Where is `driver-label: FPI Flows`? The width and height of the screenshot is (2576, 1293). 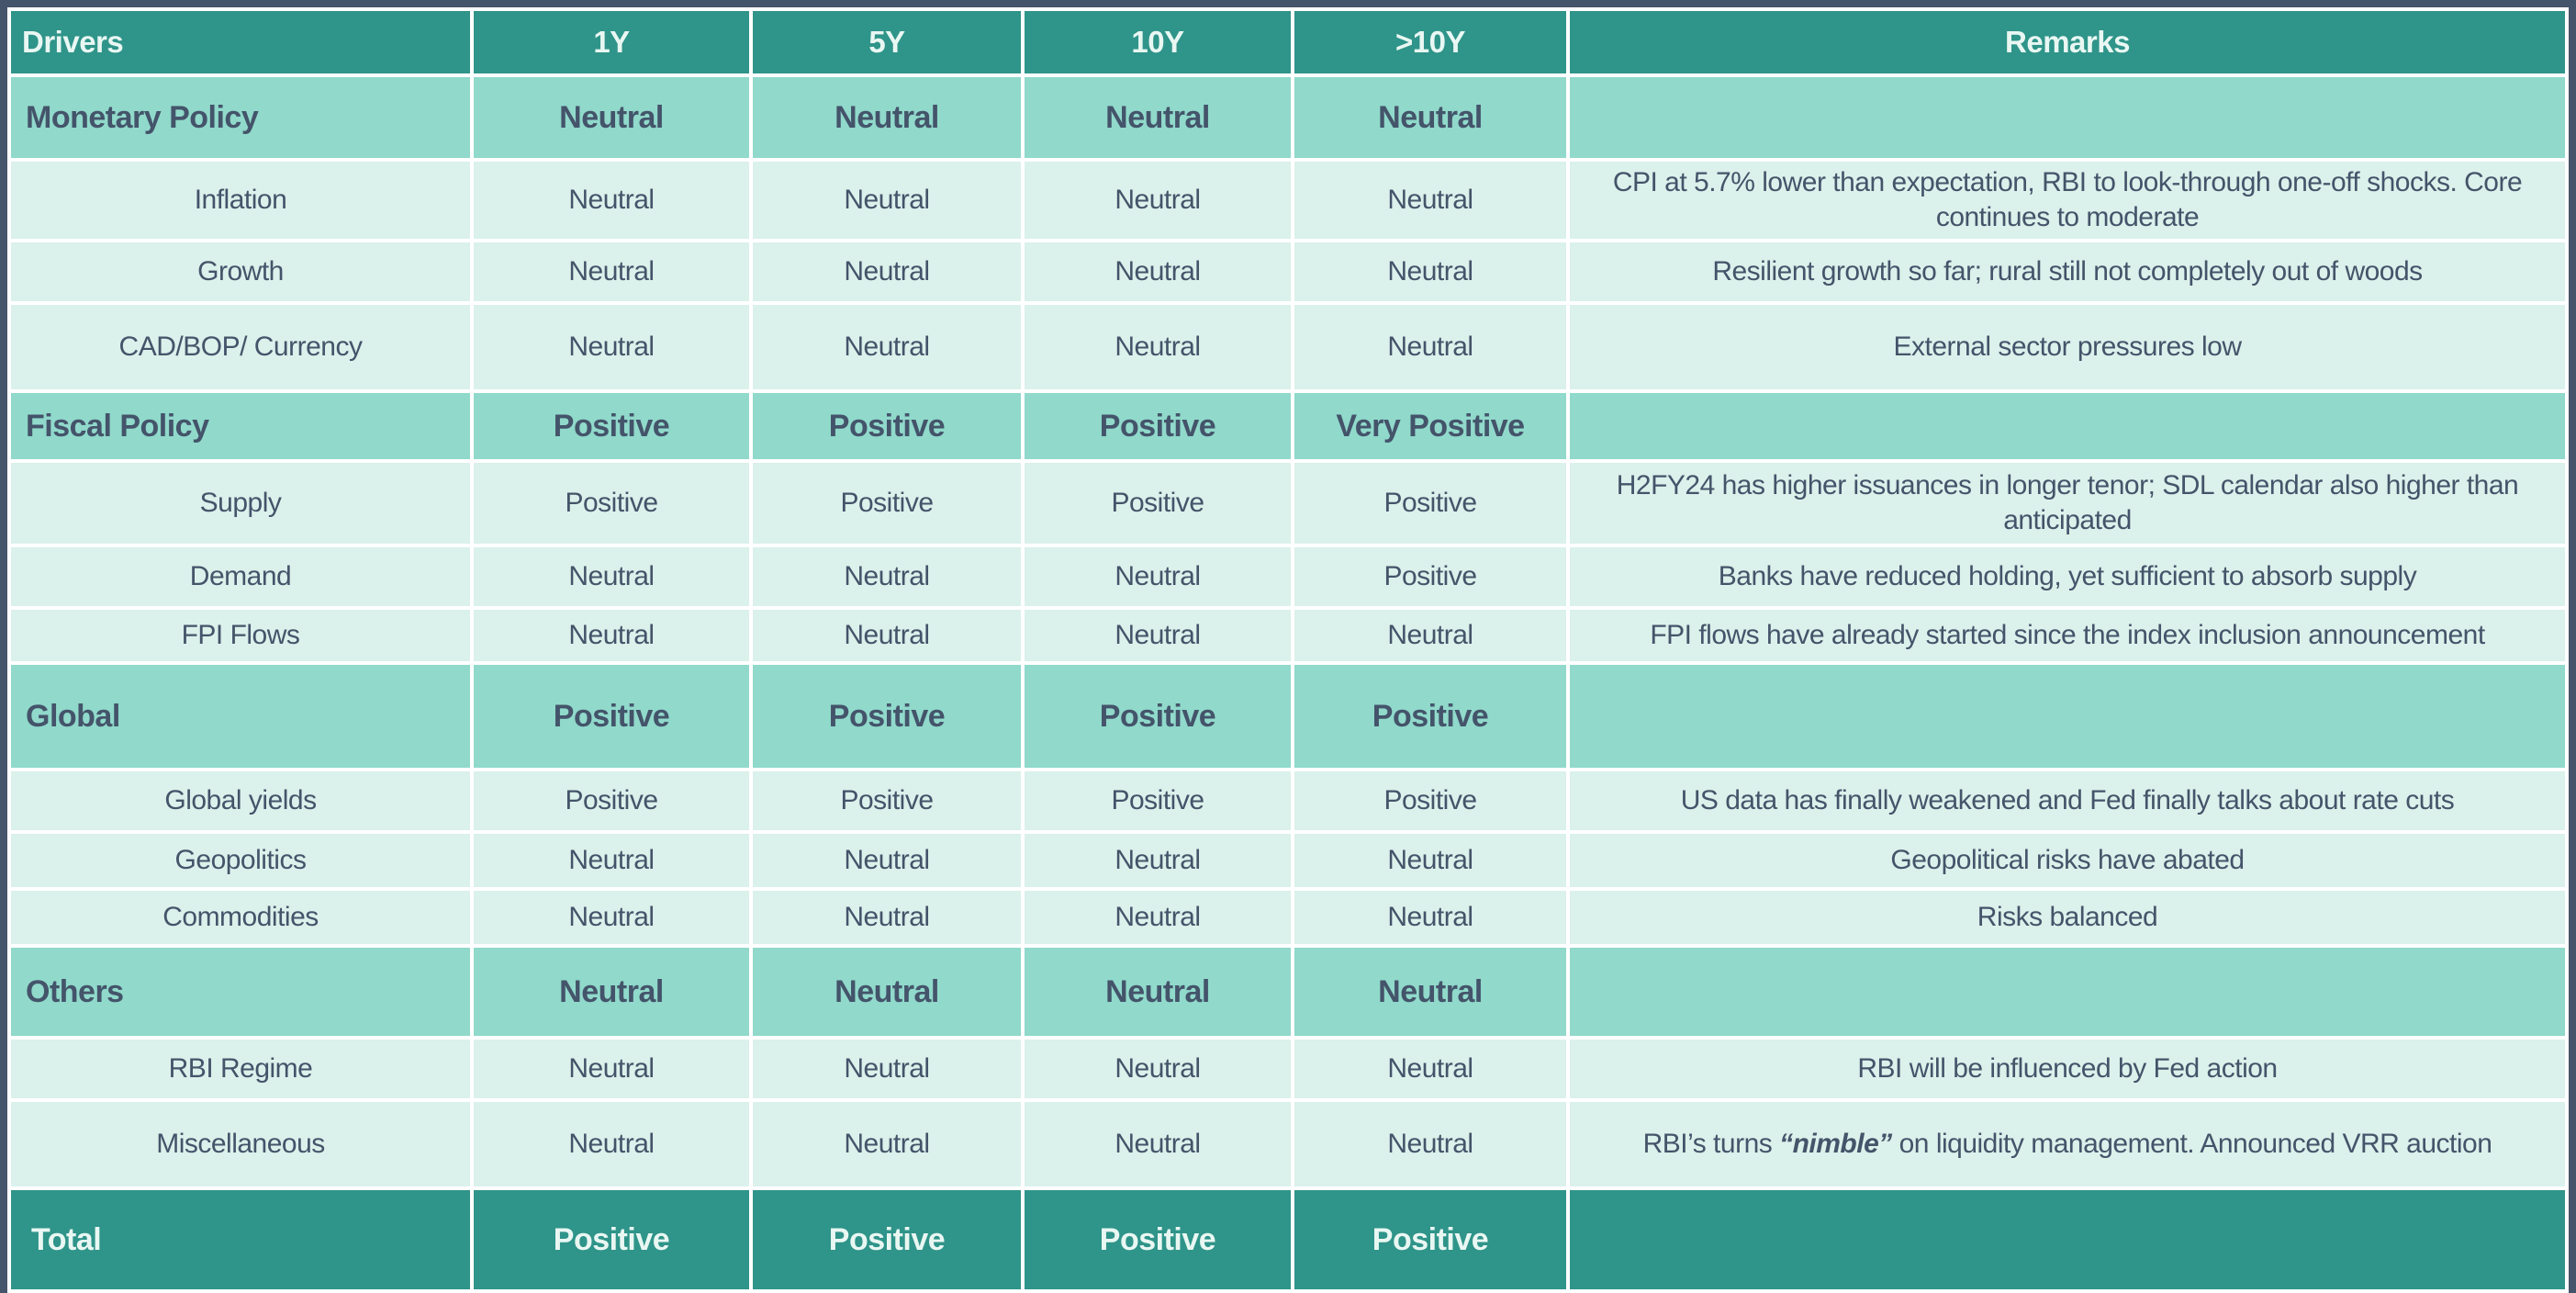
driver-label: FPI Flows is located at coordinates (240, 635).